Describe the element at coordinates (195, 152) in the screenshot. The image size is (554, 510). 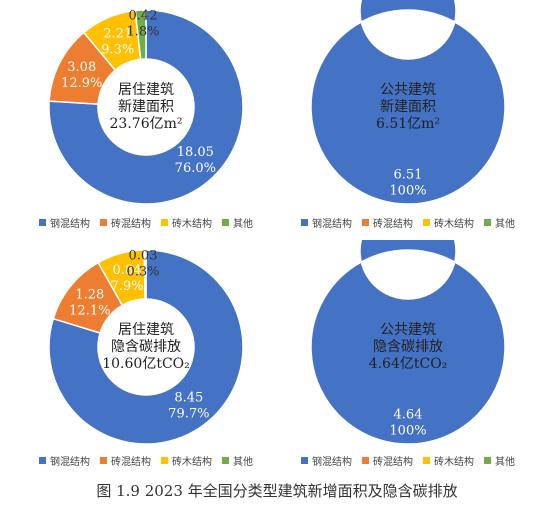
I see `slice-value-label: 18.05` at that location.